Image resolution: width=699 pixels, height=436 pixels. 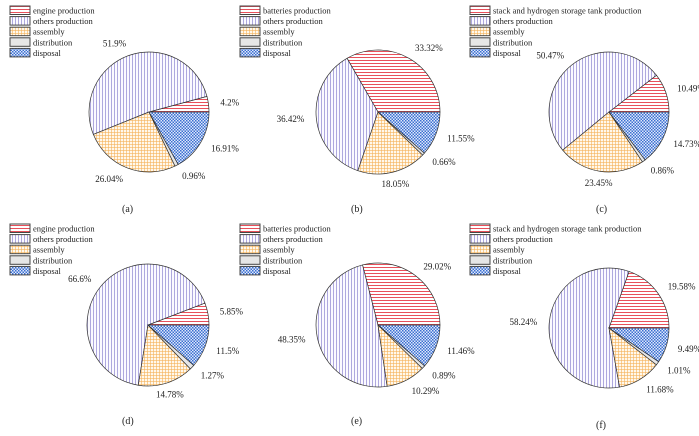 What do you see at coordinates (444, 375) in the screenshot?
I see `data-label-distribution: 0.89%` at bounding box center [444, 375].